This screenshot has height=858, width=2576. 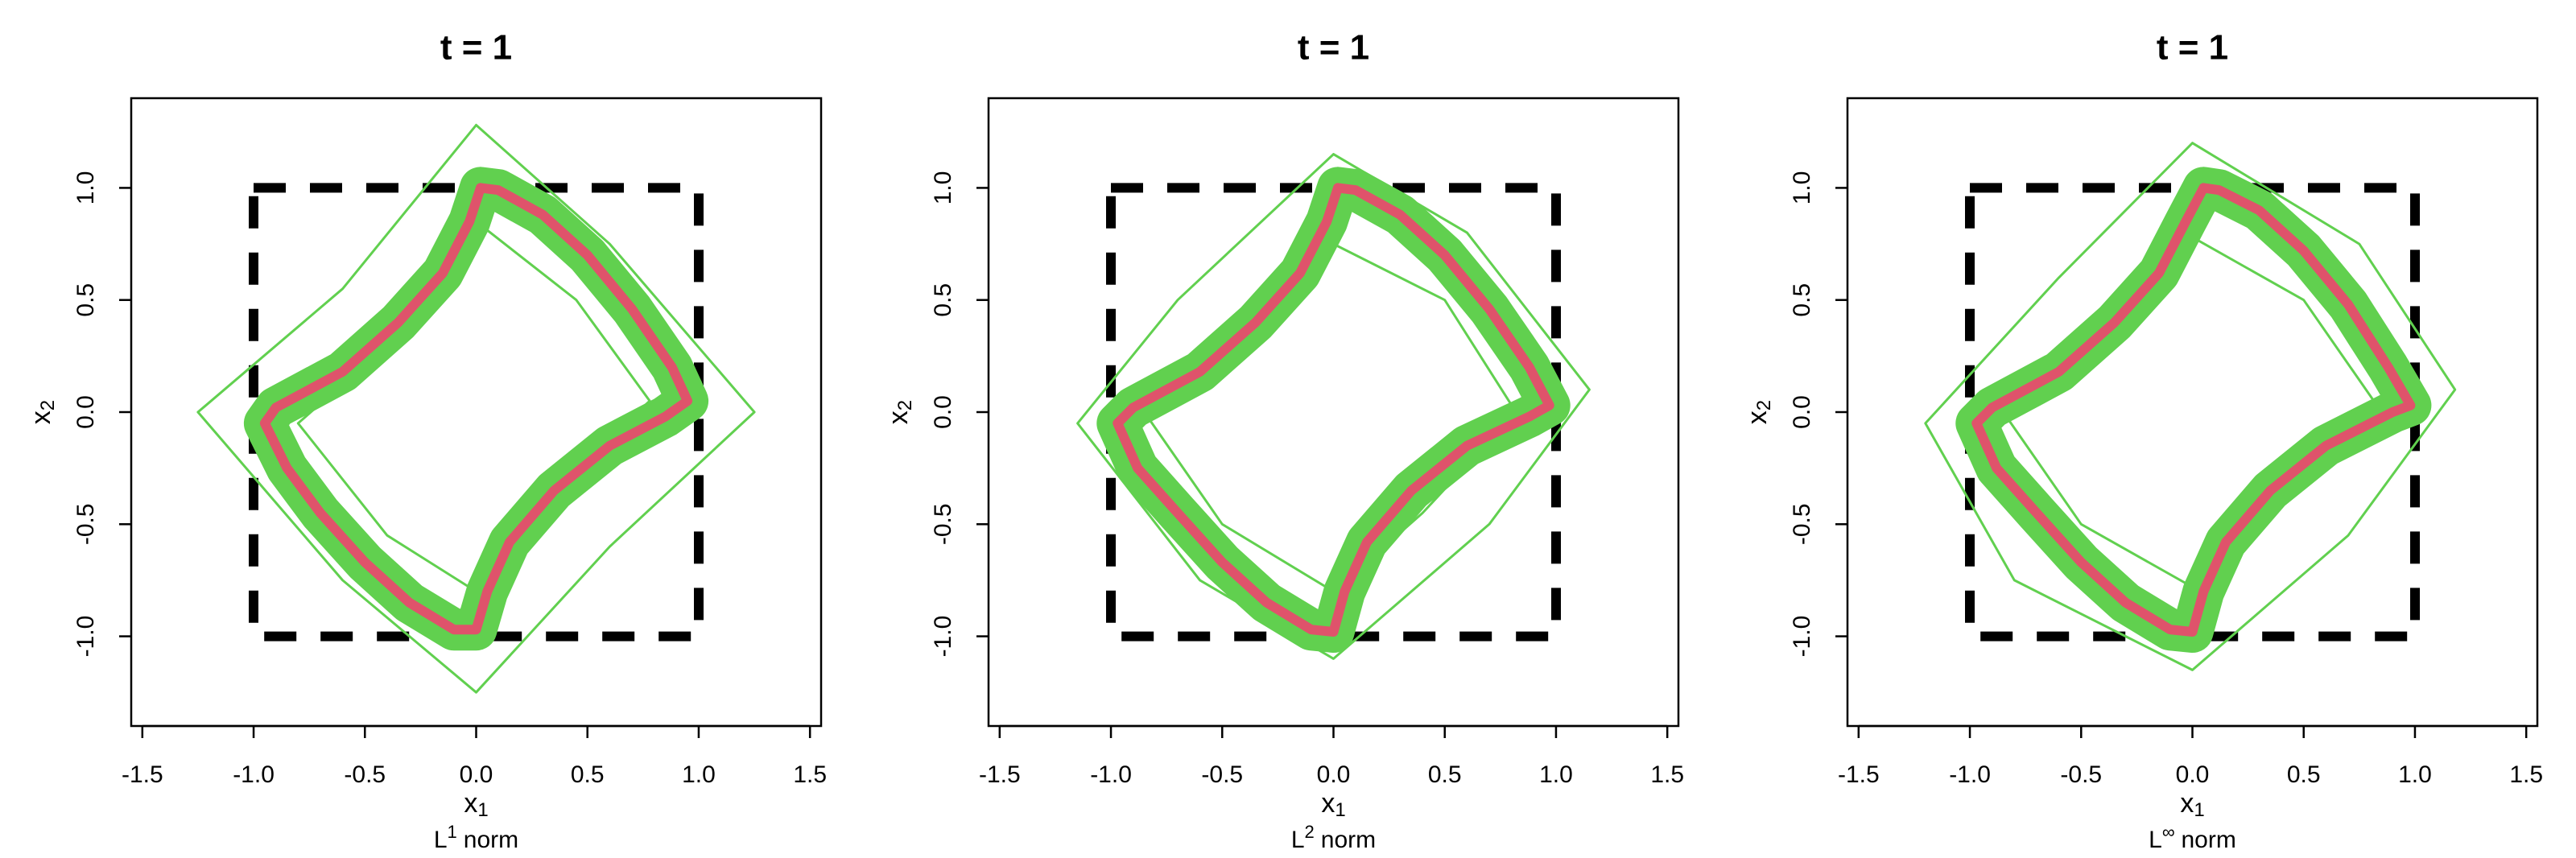 I want to click on norm-label: L2 norm, so click(x=1333, y=837).